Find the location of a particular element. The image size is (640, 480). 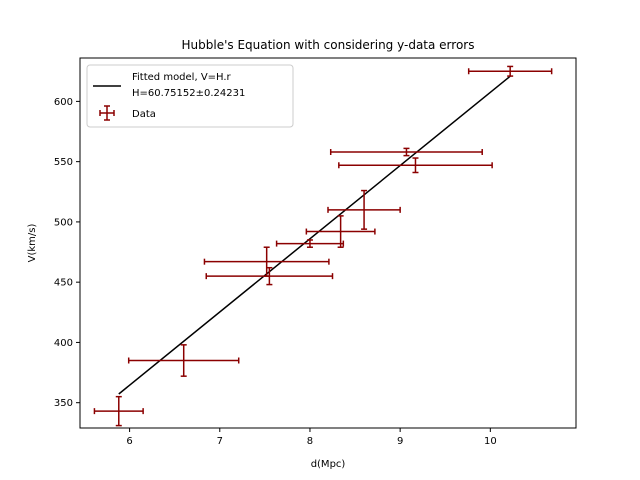

legend-model-label-line1: Fitted model, V=H.r is located at coordinates (182, 77).